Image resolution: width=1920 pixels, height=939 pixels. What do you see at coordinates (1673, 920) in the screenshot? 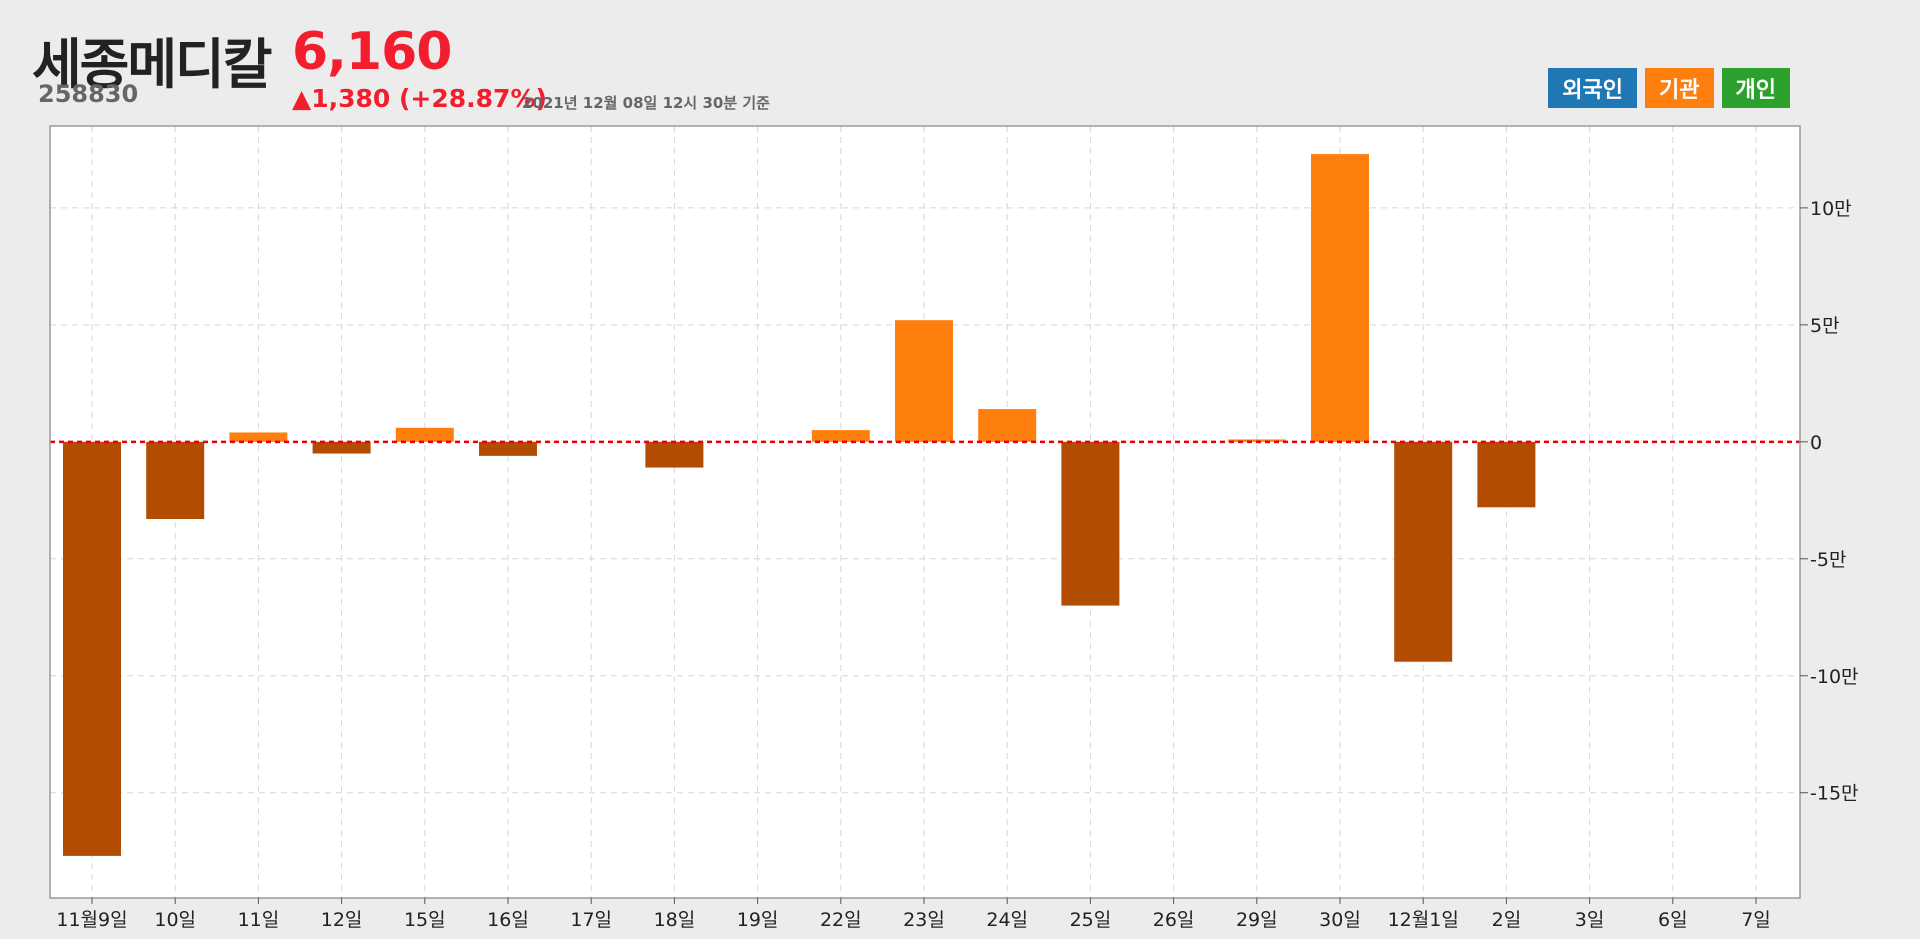
I see `x-tick-label: 6일` at bounding box center [1673, 920].